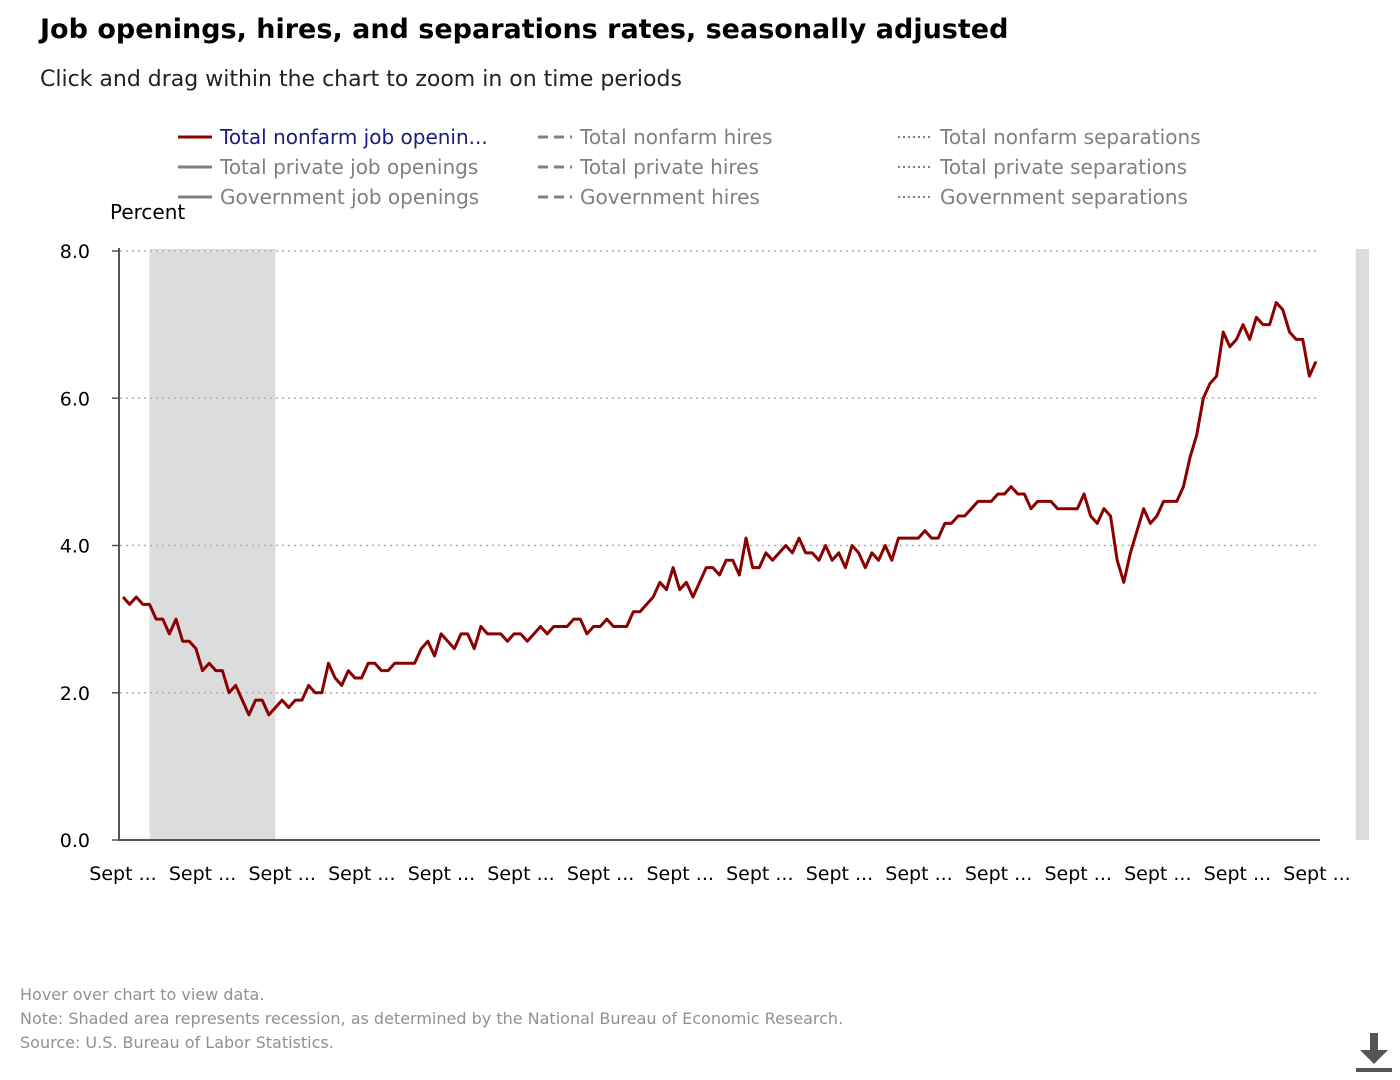  What do you see at coordinates (328, 167) in the screenshot?
I see `legend-item-2: Total private job openings` at bounding box center [328, 167].